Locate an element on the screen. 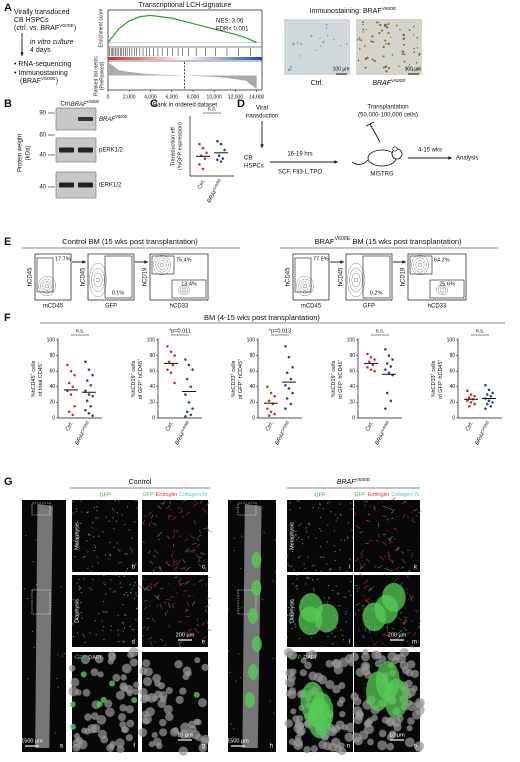 Image resolution: width=520 pixels, height=762 pixels. micrograph is located at coordinates (387, 536).